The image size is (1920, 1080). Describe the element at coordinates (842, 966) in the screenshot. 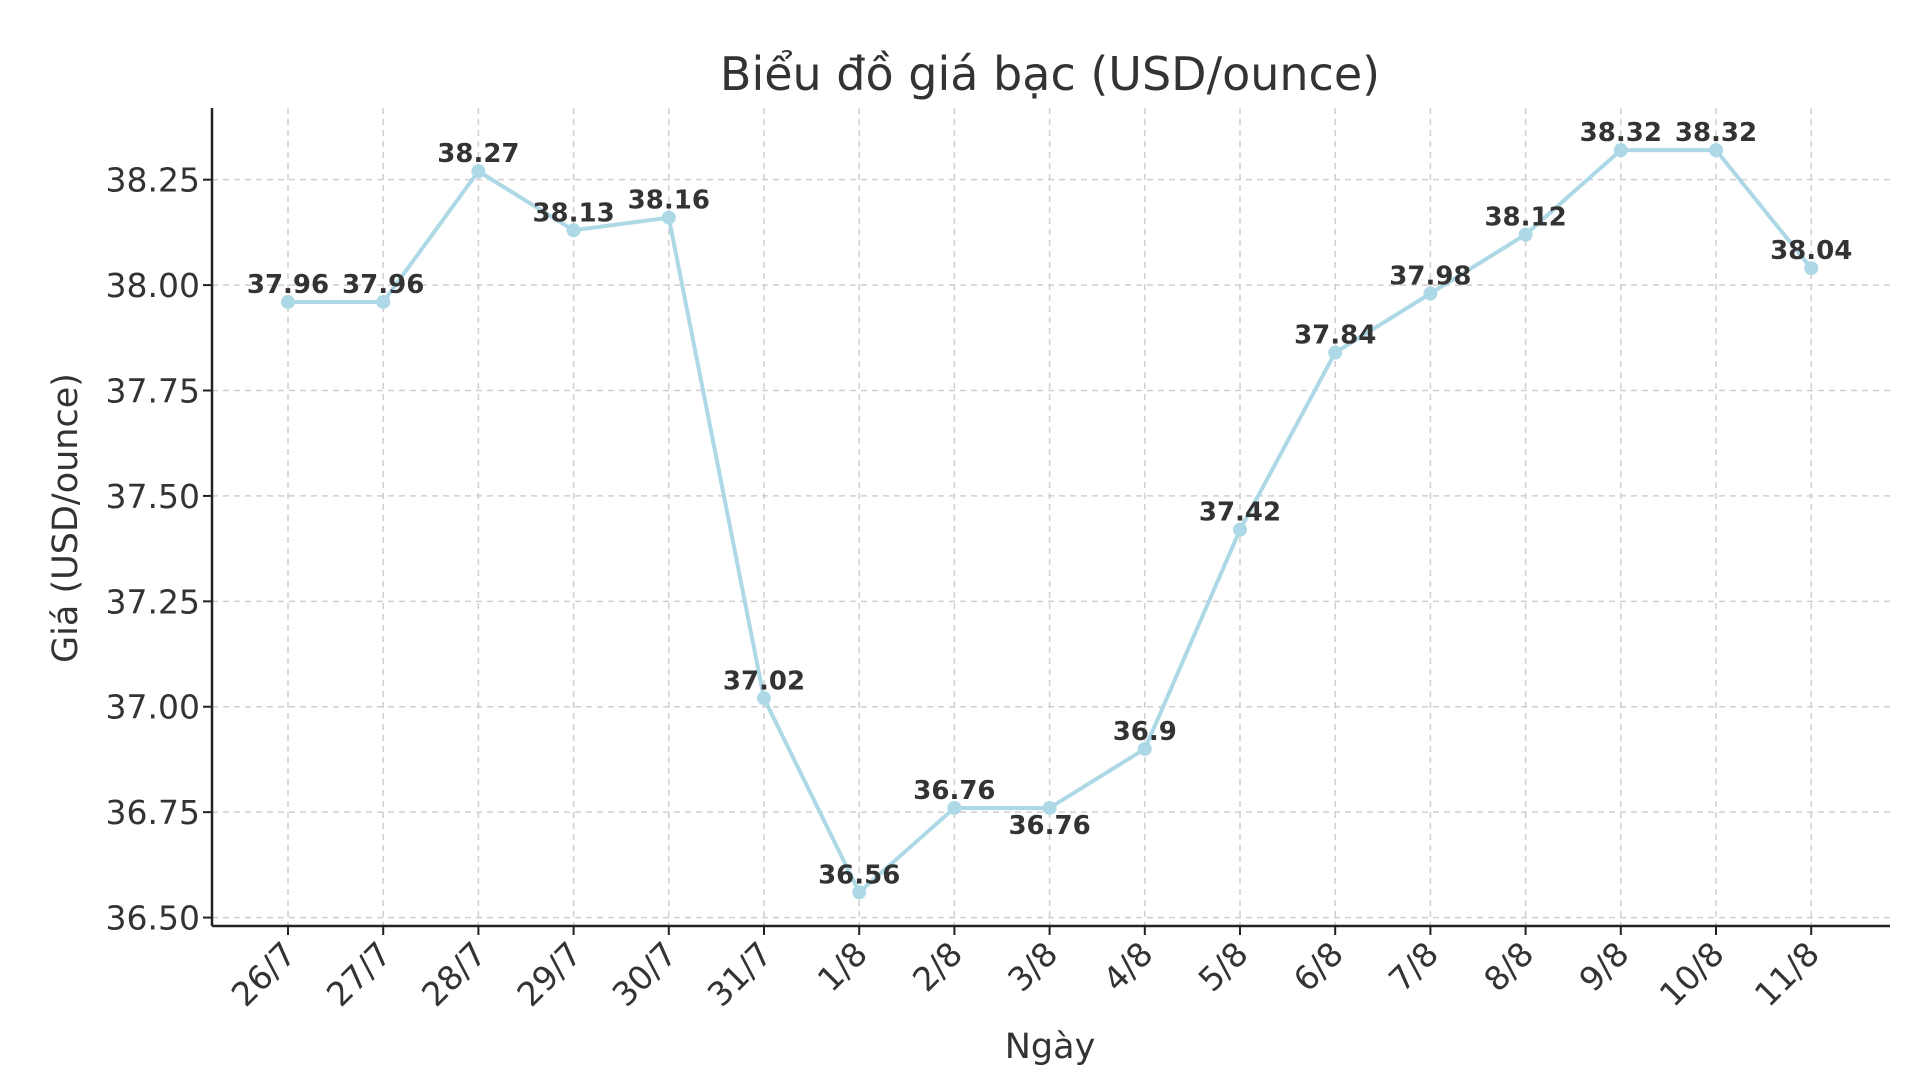

I see `x-tick-label: 1/8` at that location.